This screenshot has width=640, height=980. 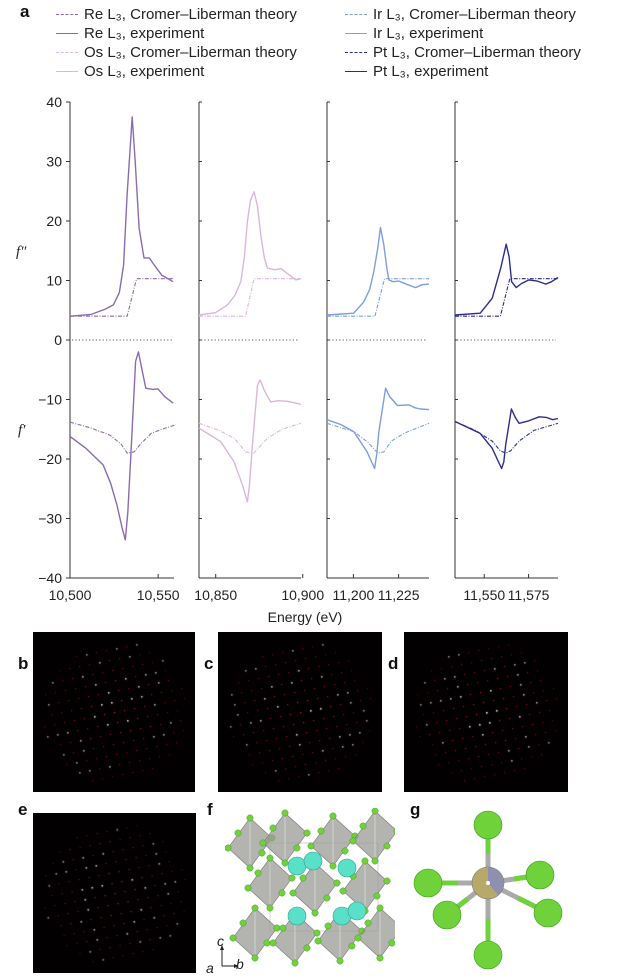 I want to click on x-axis-label: Energy (eV), so click(x=305, y=617).